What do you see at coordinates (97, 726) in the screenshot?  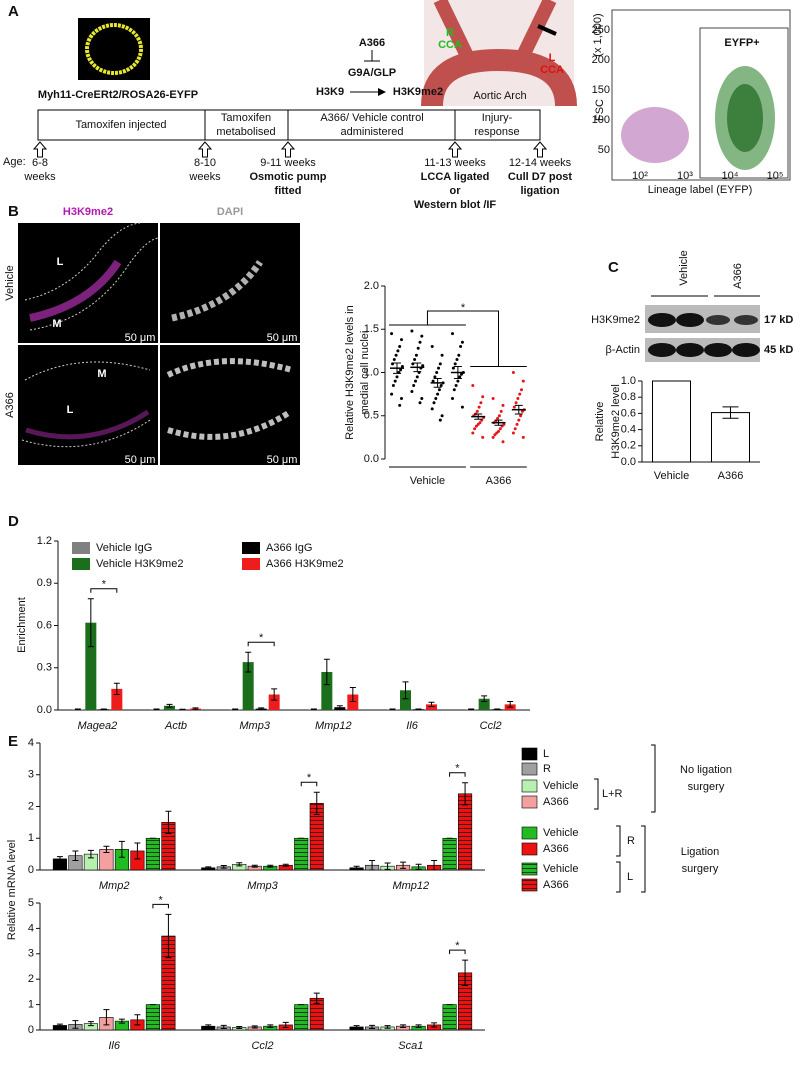 I see `x-tick-label: Magea2` at bounding box center [97, 726].